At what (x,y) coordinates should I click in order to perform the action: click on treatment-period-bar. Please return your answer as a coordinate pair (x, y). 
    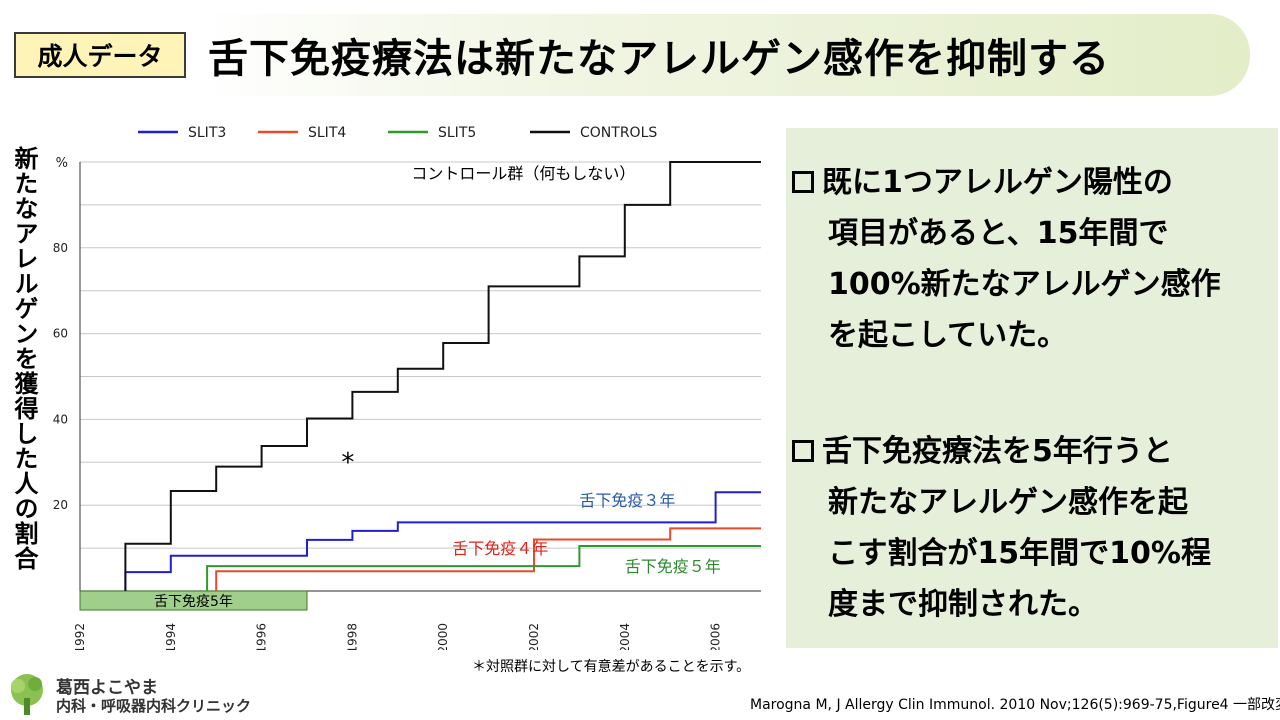
    Looking at the image, I should click on (193, 600).